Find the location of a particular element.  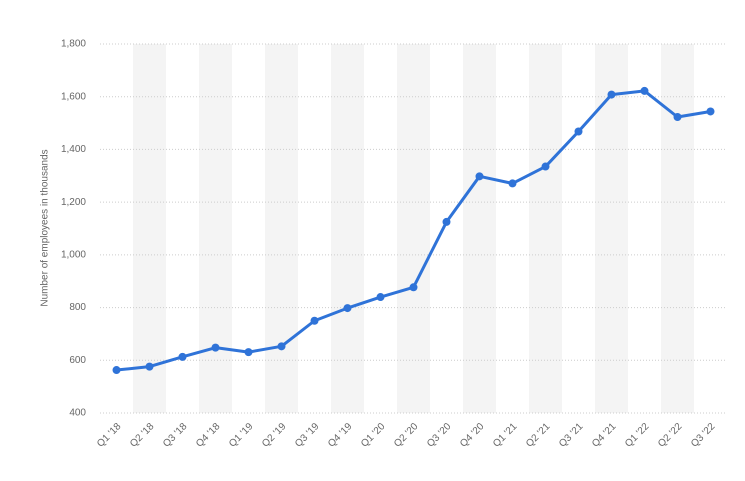

x-tick-label: Q4 '18 is located at coordinates (208, 435).